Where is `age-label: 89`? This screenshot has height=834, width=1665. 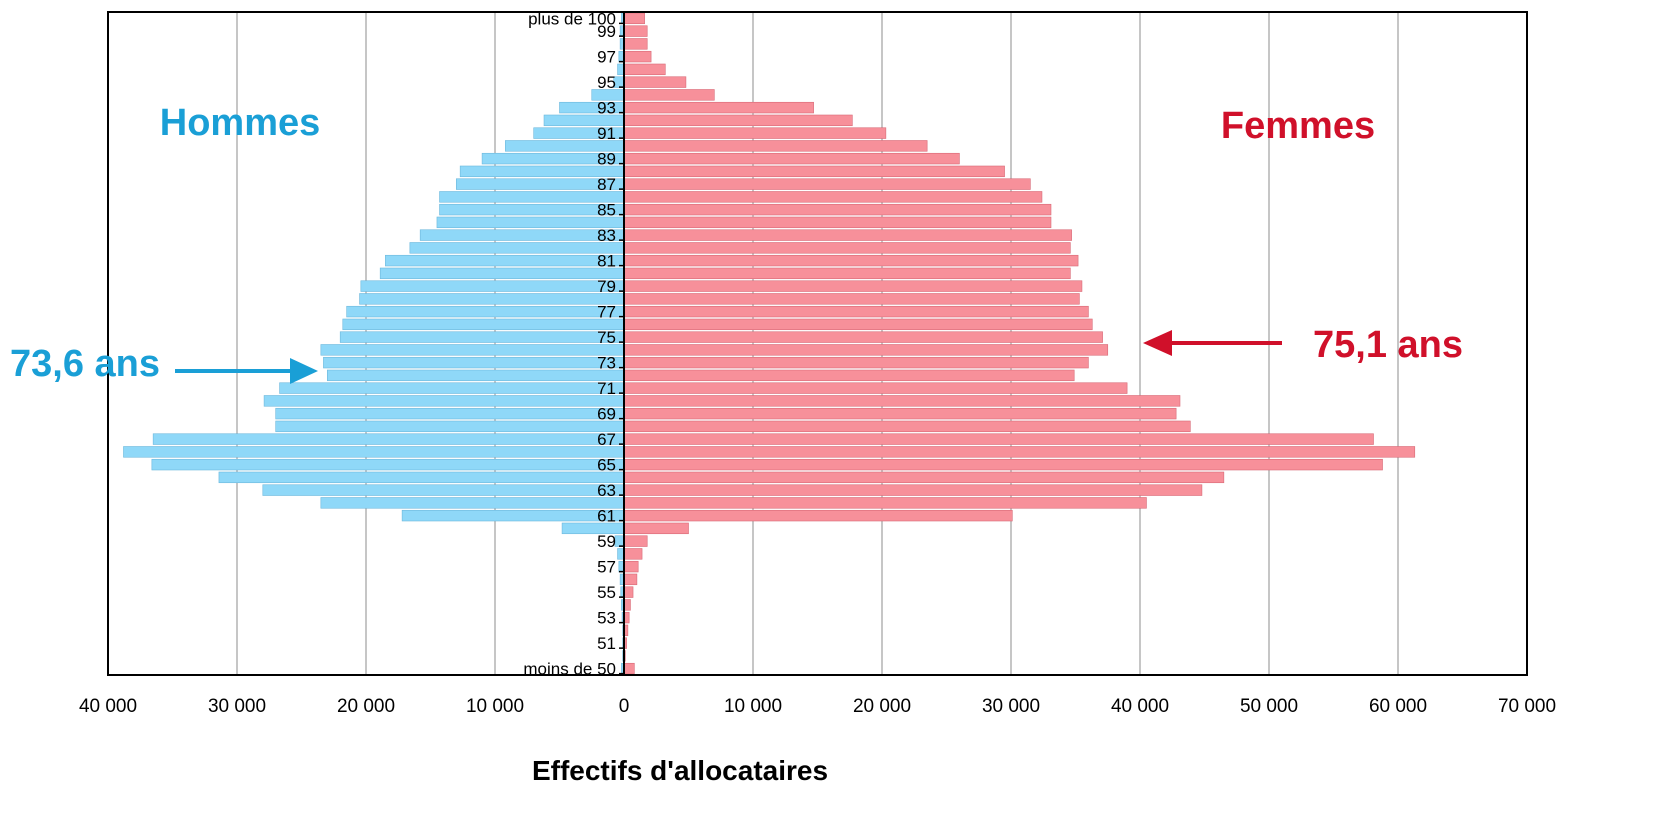
age-label: 89 is located at coordinates (606, 159).